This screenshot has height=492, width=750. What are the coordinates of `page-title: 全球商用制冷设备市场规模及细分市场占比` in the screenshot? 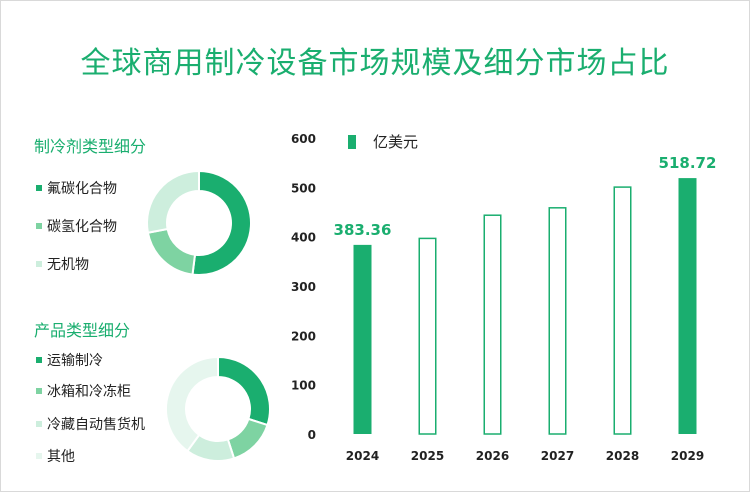 It's located at (375, 63).